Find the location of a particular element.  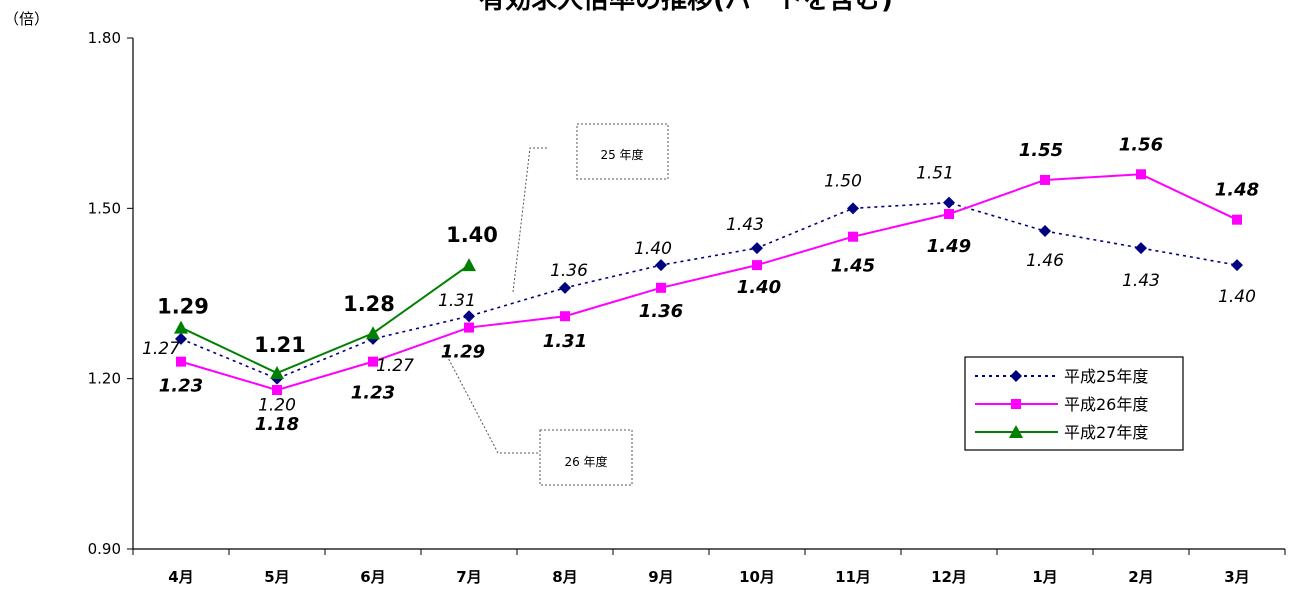

x-tick-label: 2月 is located at coordinates (1140, 577).